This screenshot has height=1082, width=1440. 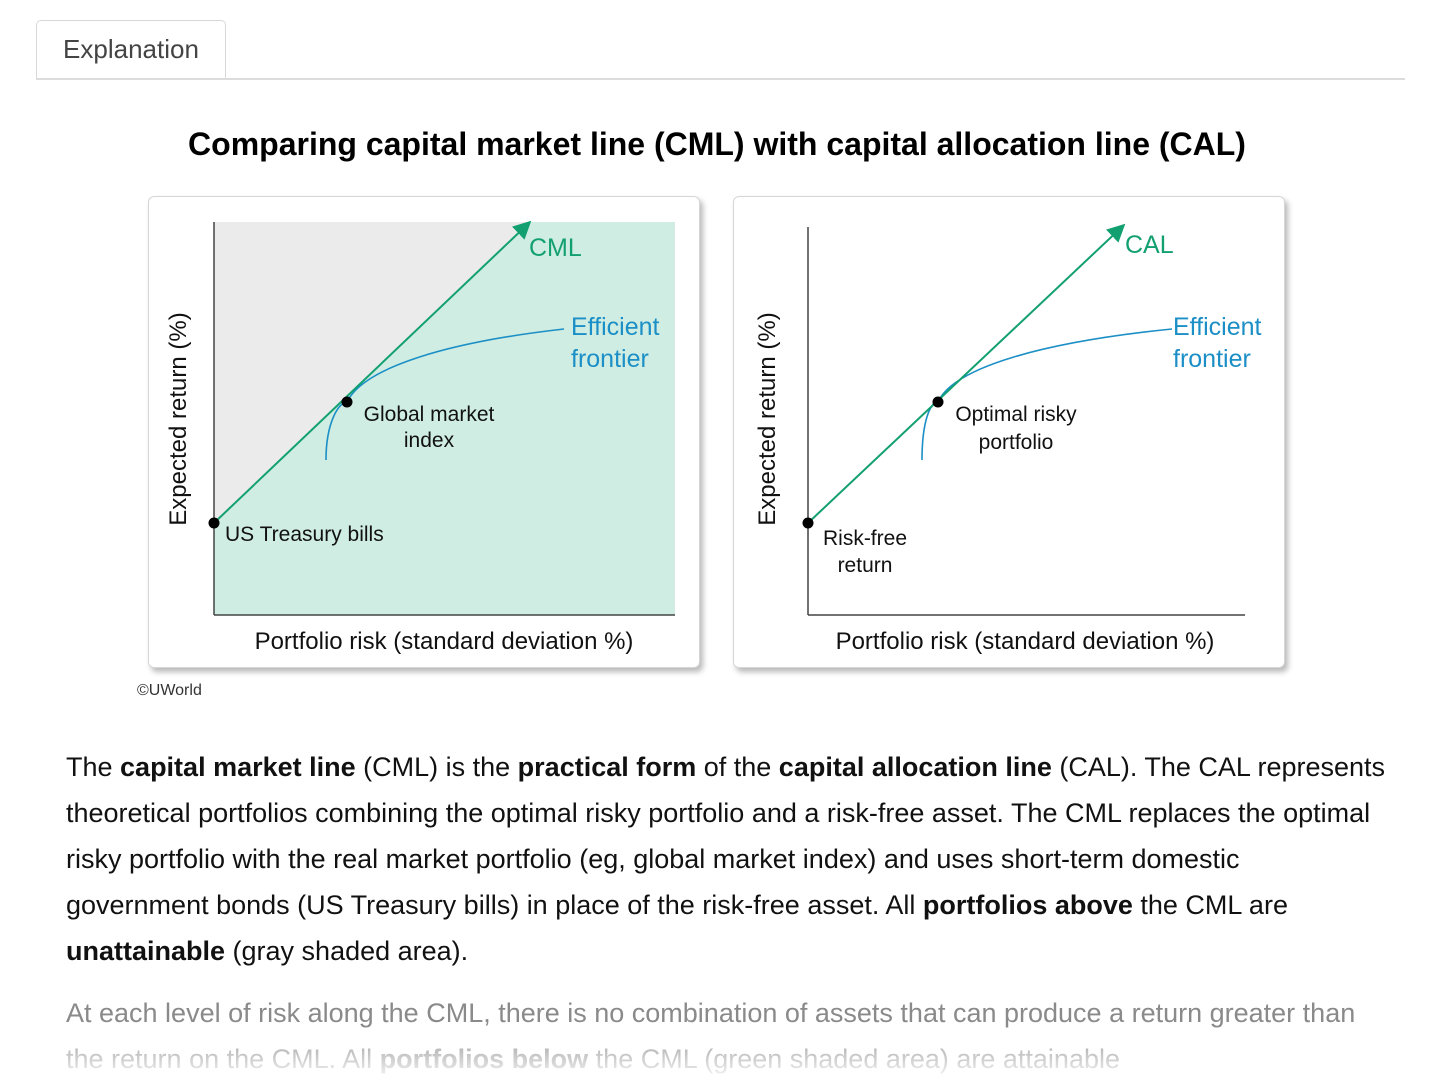 I want to click on market-index-label-line2: index, so click(x=429, y=440).